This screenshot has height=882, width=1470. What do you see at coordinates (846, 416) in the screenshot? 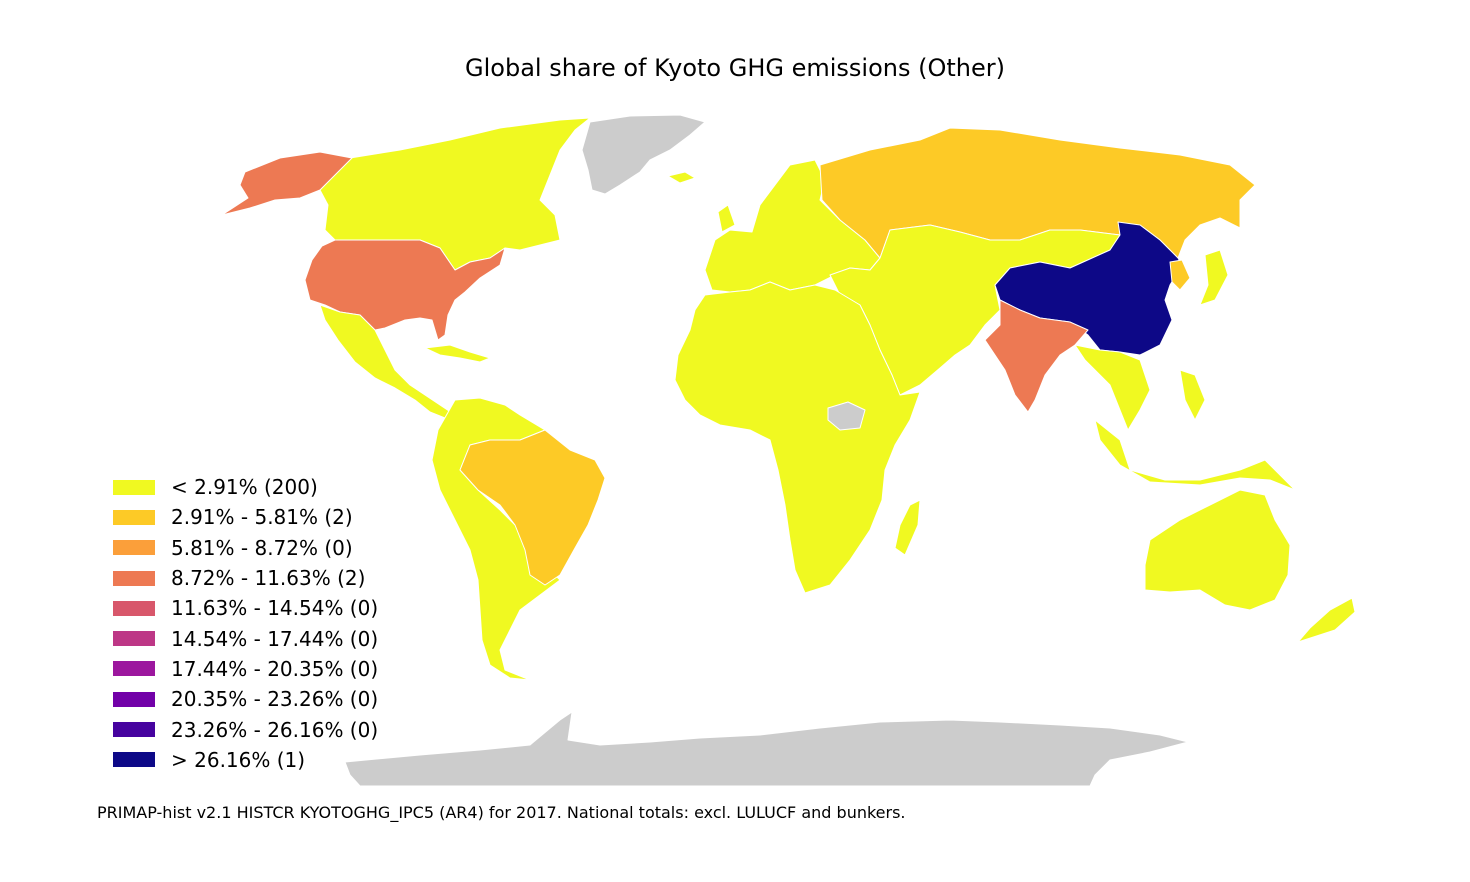
I see `region-south-sudan` at bounding box center [846, 416].